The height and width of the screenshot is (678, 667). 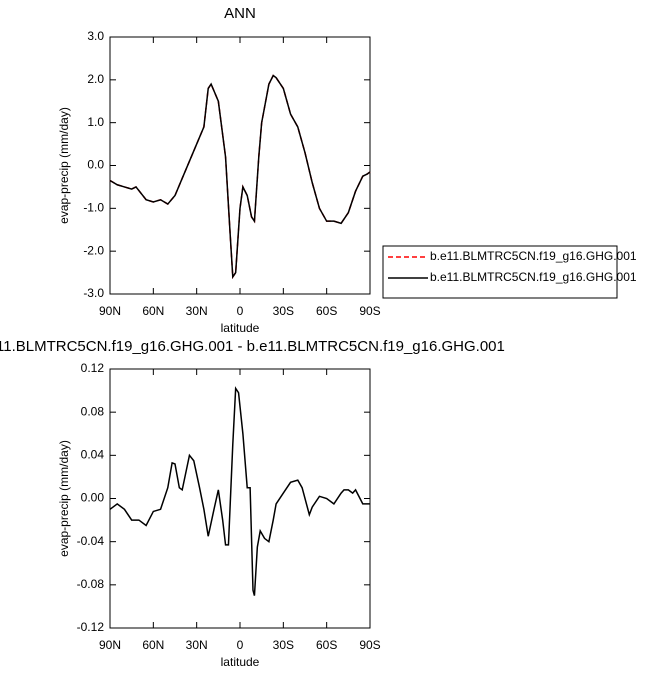 What do you see at coordinates (240, 13) in the screenshot?
I see `chart-title: ANN` at bounding box center [240, 13].